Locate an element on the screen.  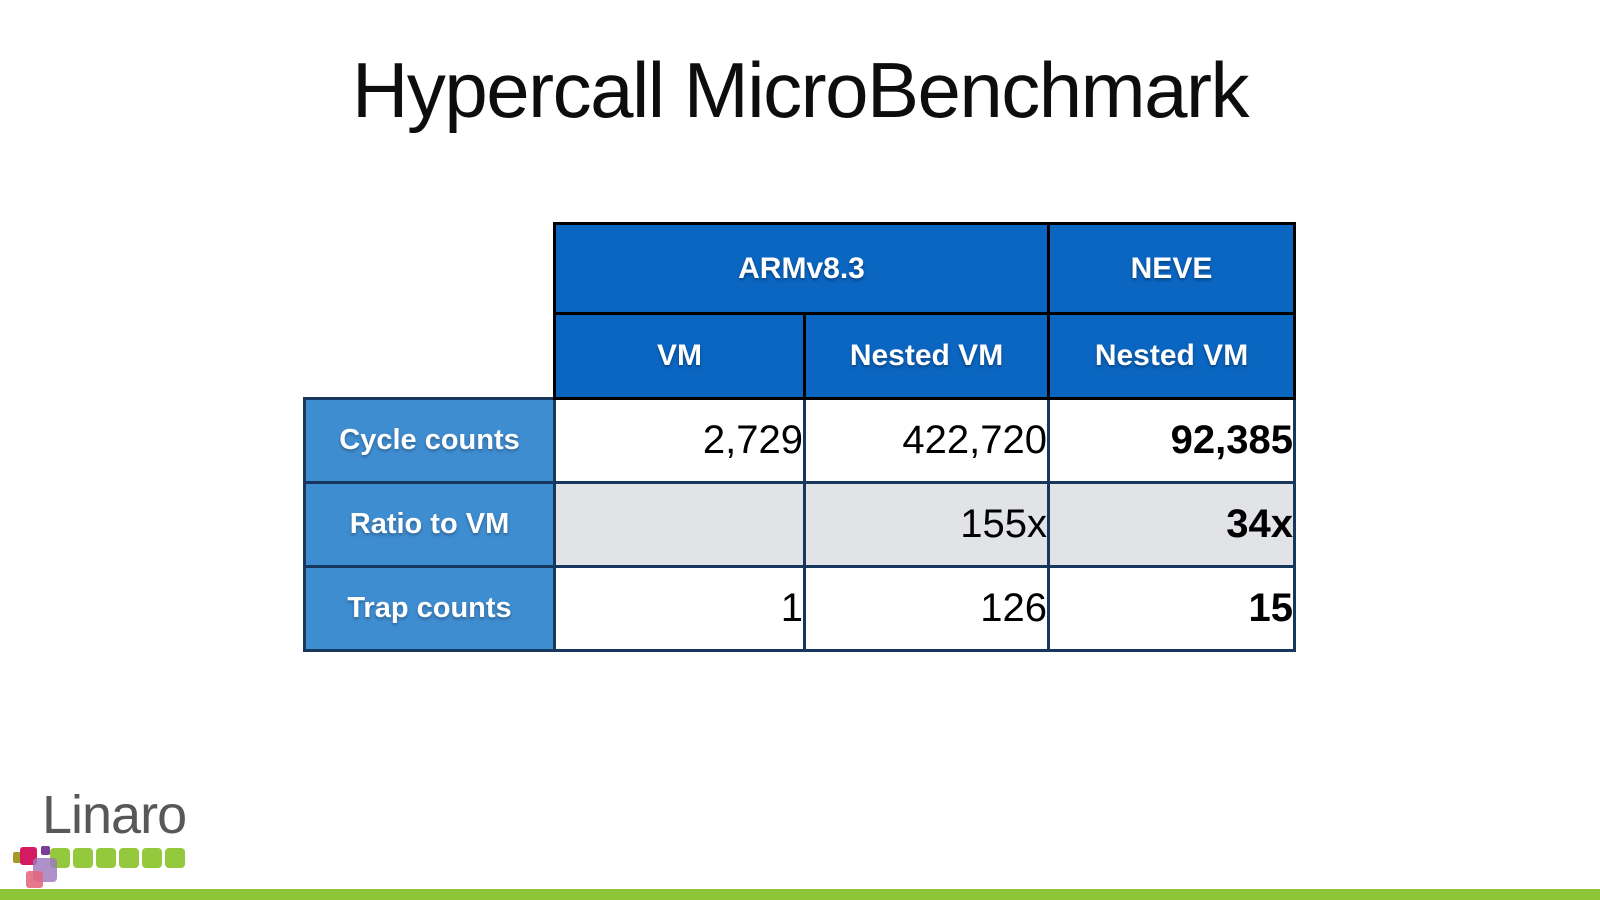
sub-header-row: VM Nested VM Nested VM is located at coordinates (800, 356).